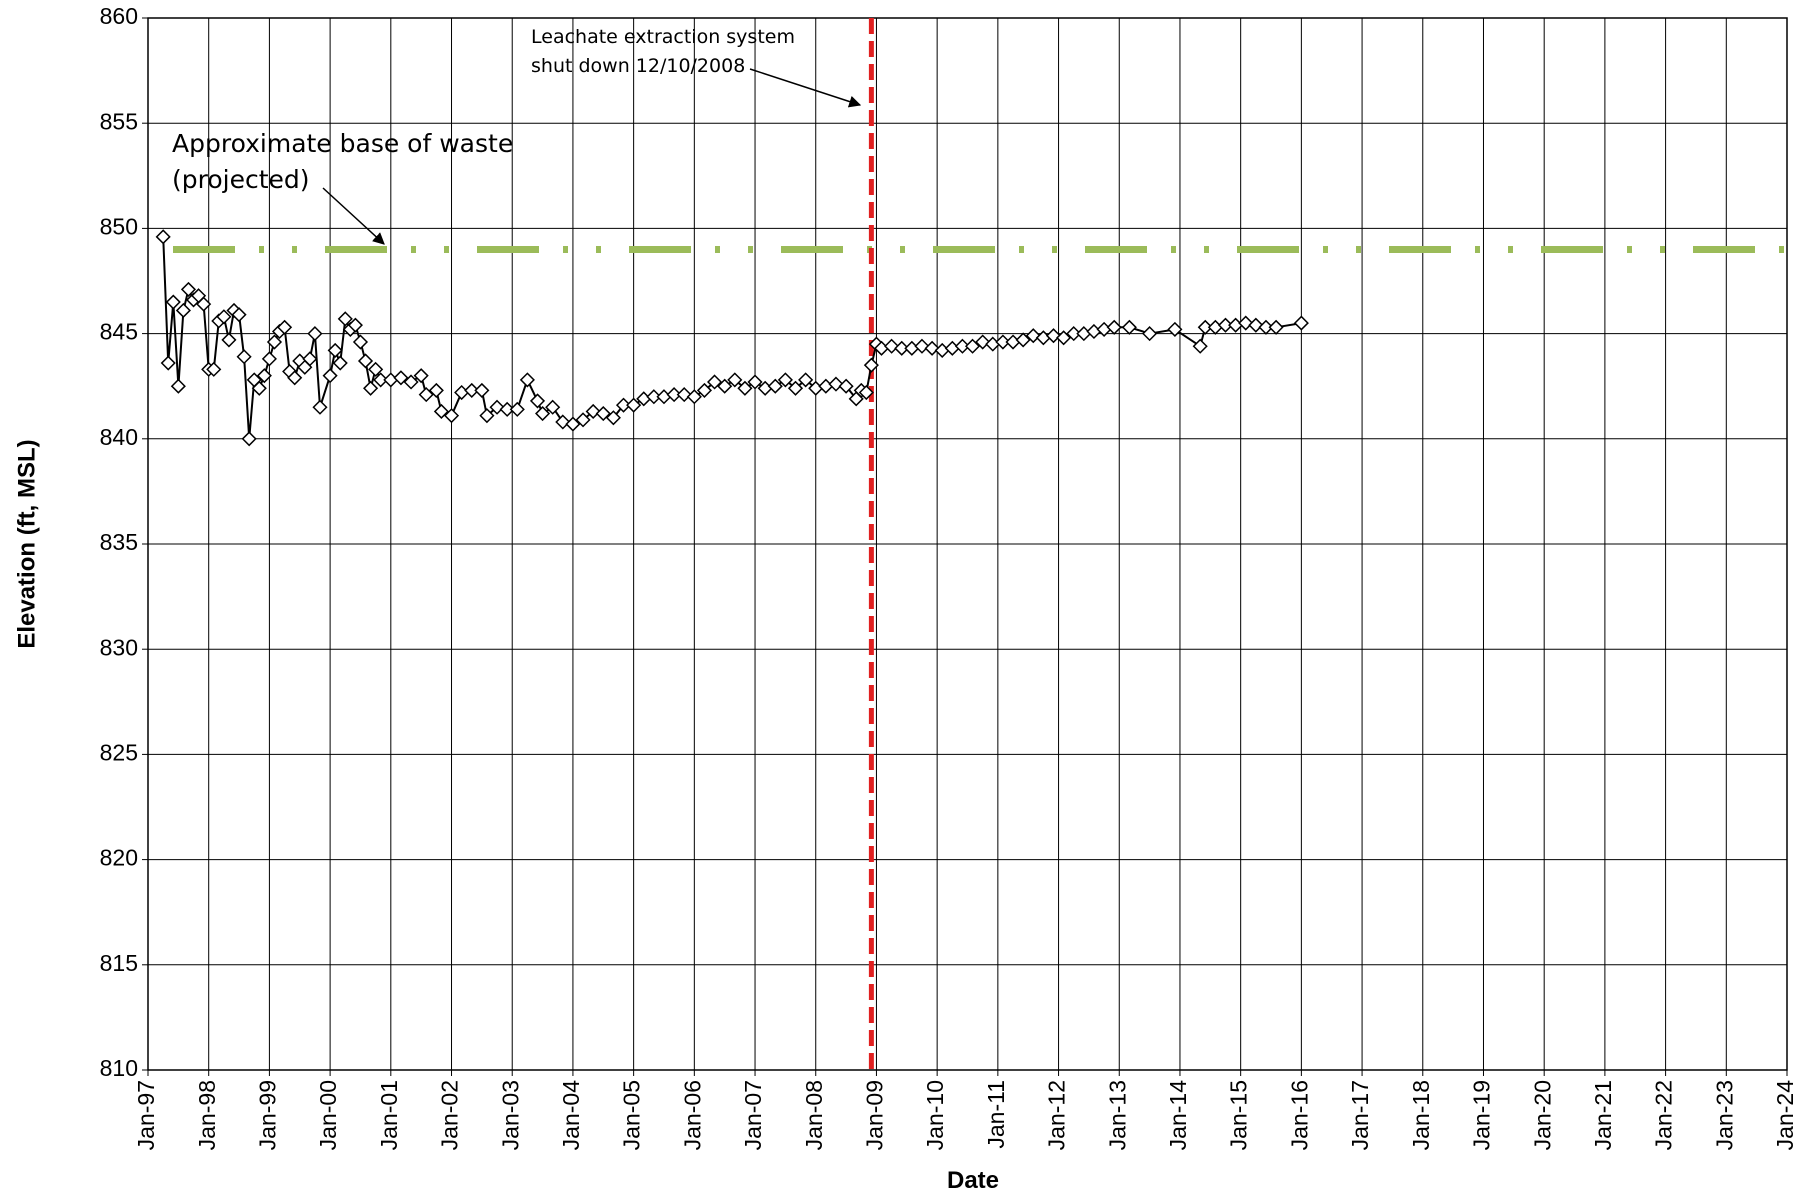 The image size is (1801, 1196). I want to click on y-tick-label: 835, so click(119, 542).